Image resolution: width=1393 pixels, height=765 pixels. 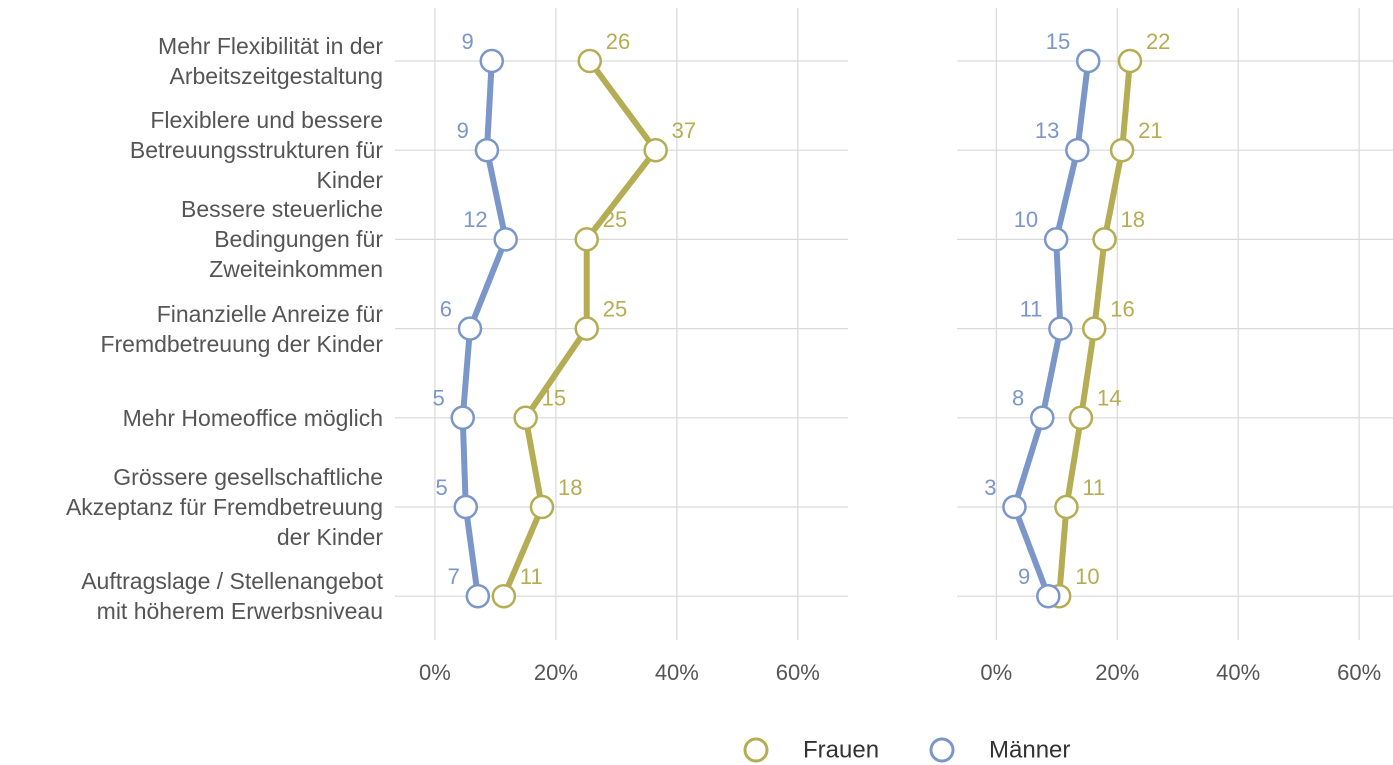 I want to click on legend-label: Männer, so click(x=1029, y=749).